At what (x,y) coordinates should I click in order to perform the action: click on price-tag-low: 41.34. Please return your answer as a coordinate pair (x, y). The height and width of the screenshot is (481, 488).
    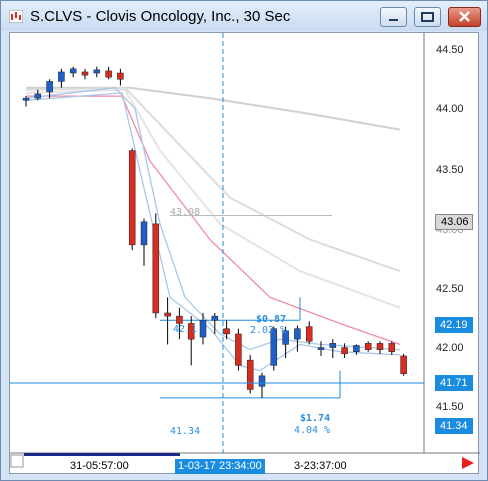
    Looking at the image, I should click on (454, 426).